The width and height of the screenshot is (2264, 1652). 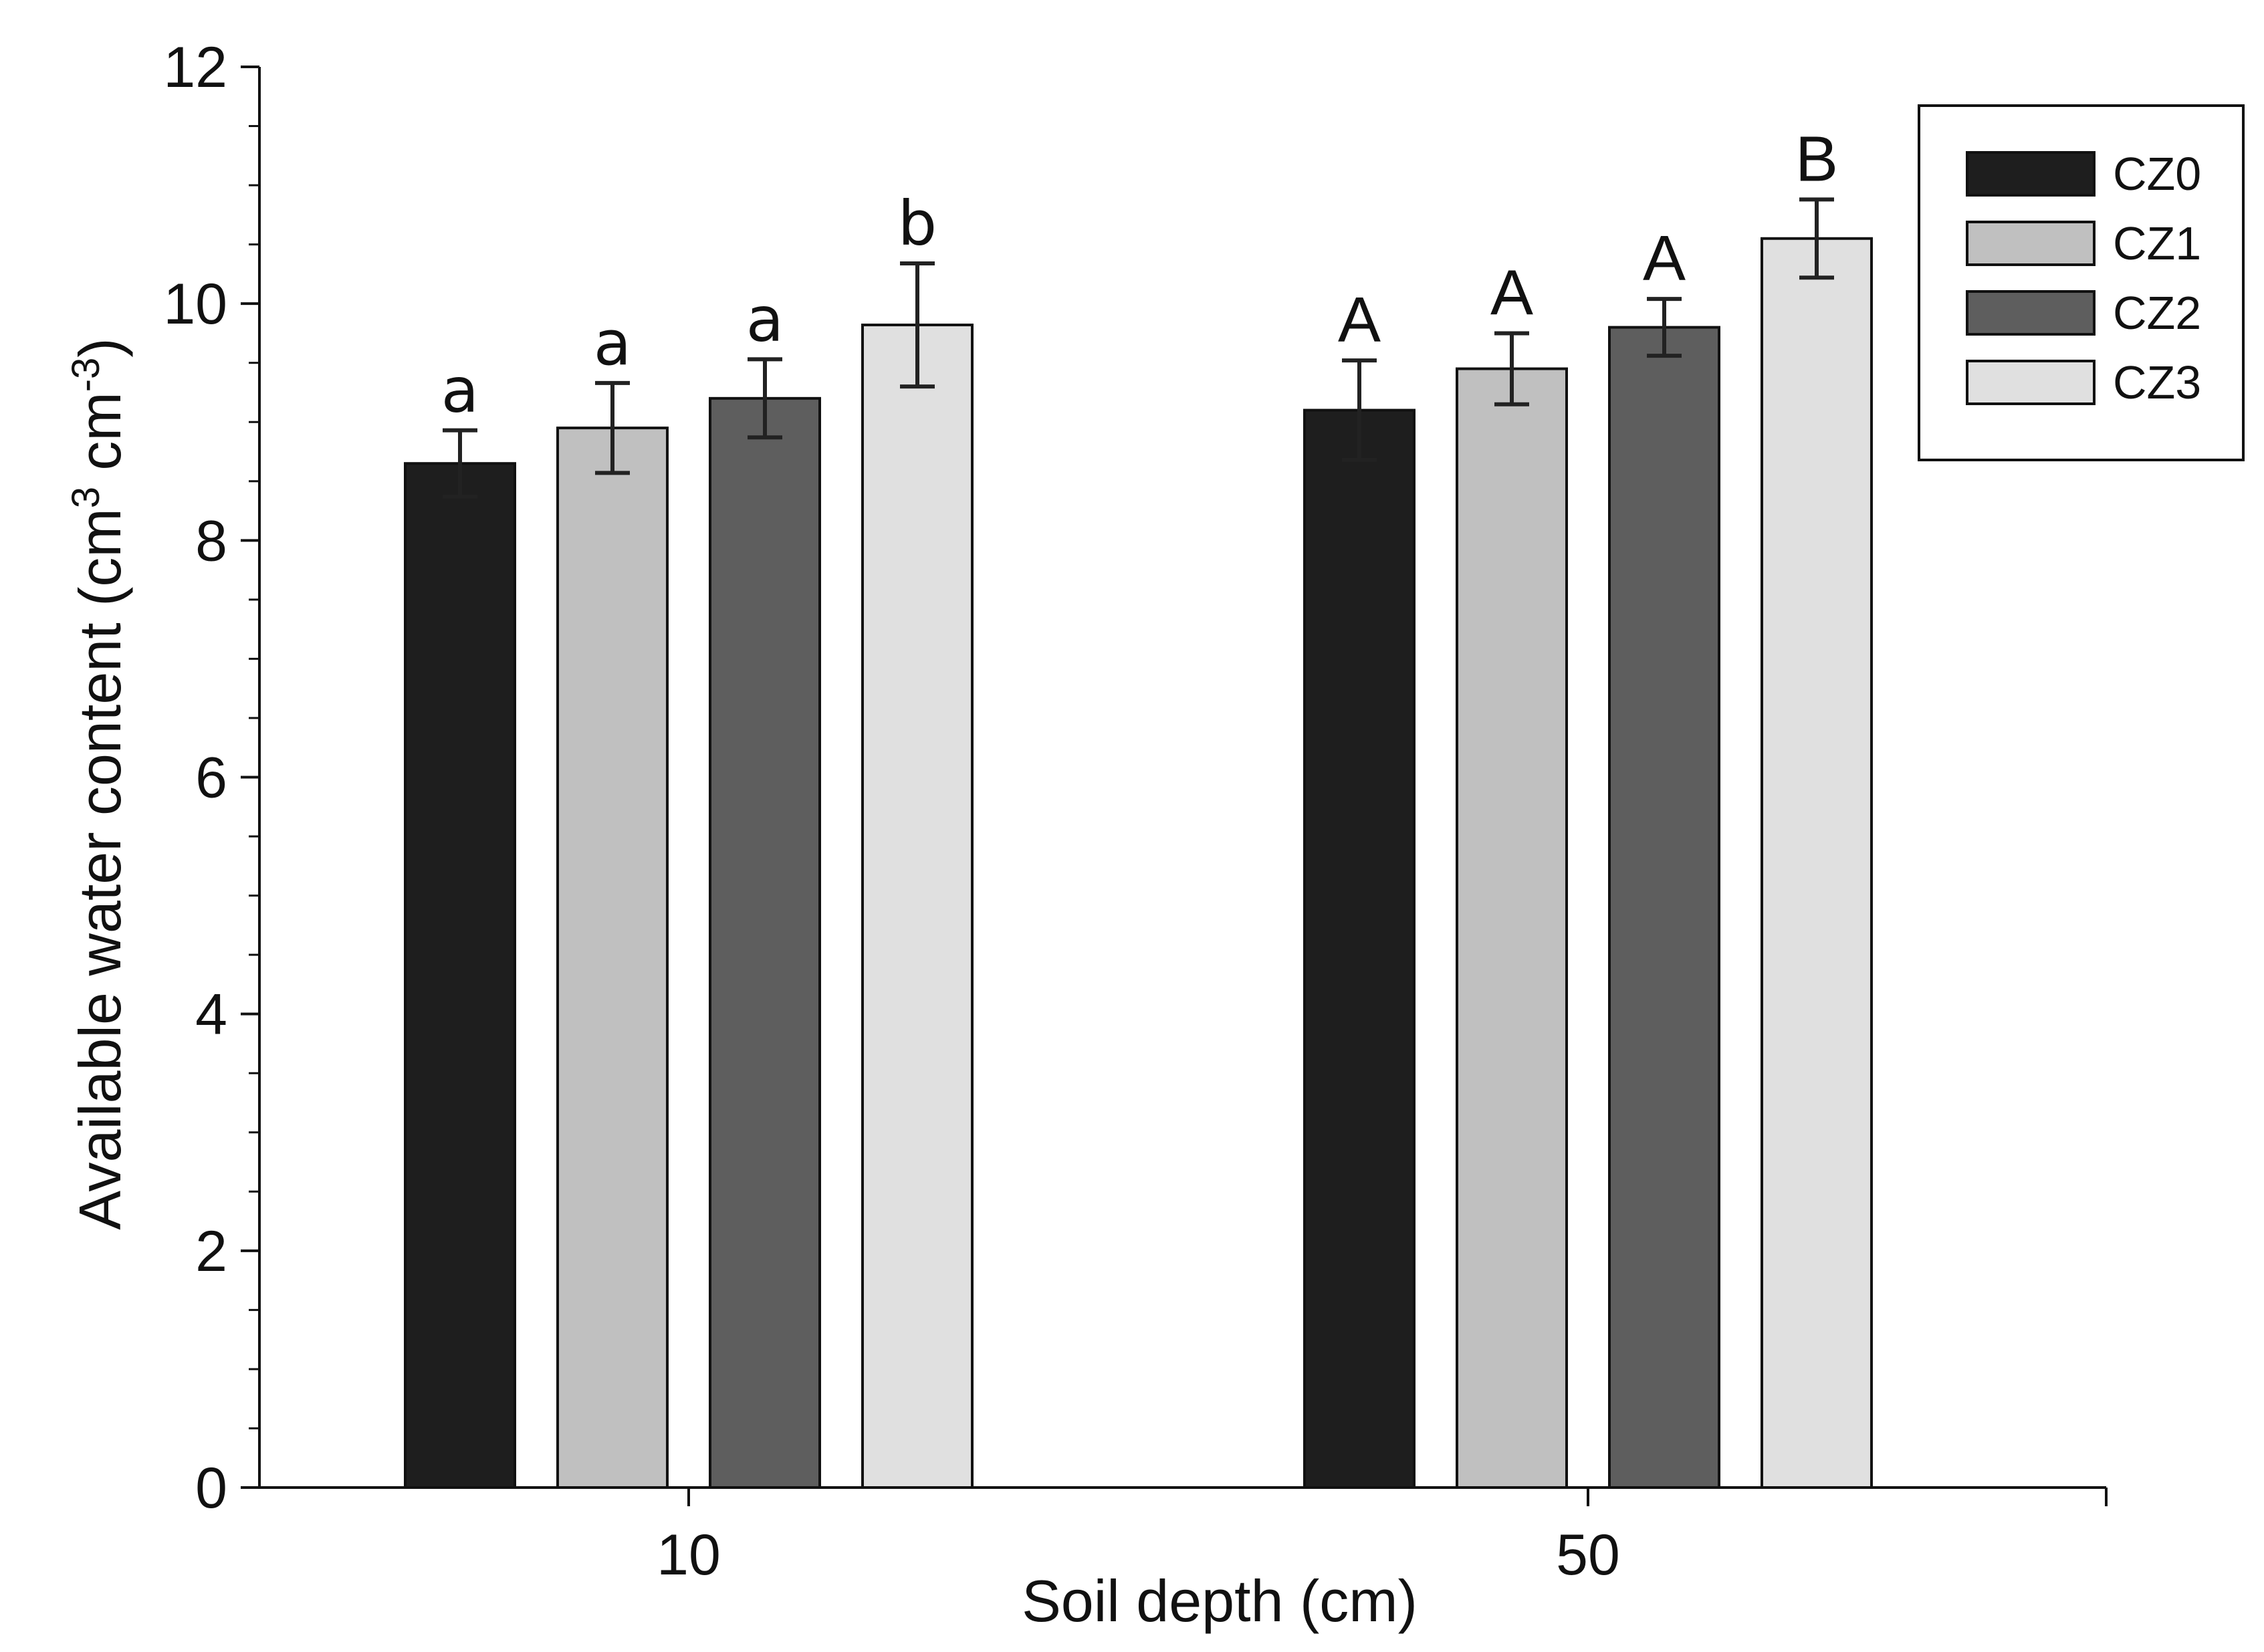 What do you see at coordinates (1816, 159) in the screenshot?
I see `significance-label: B` at bounding box center [1816, 159].